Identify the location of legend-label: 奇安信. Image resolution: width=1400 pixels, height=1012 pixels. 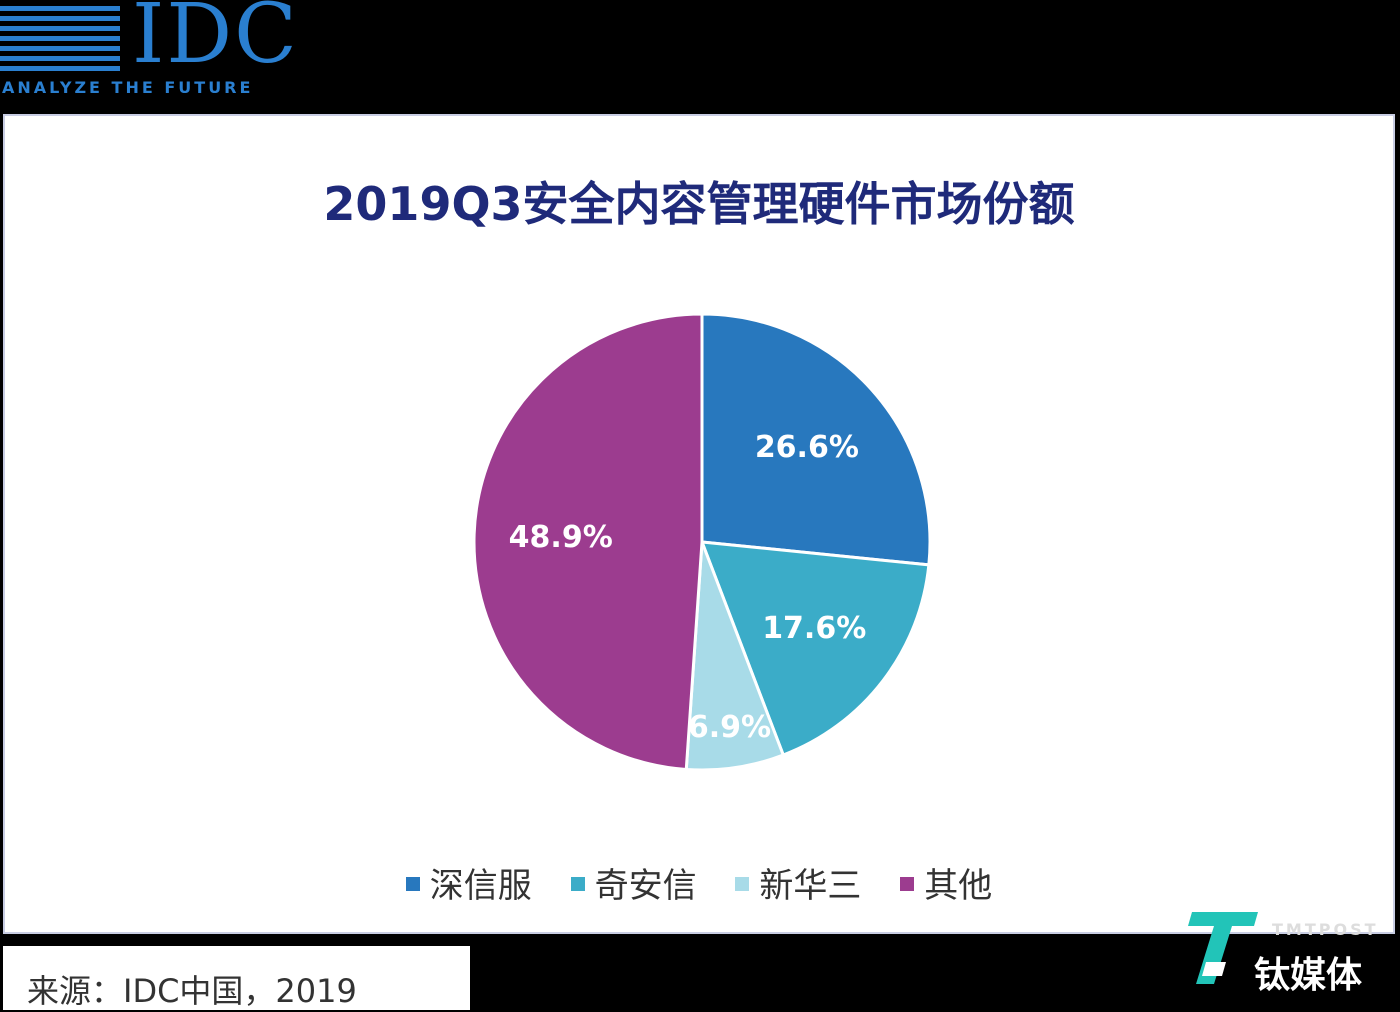
(645, 886).